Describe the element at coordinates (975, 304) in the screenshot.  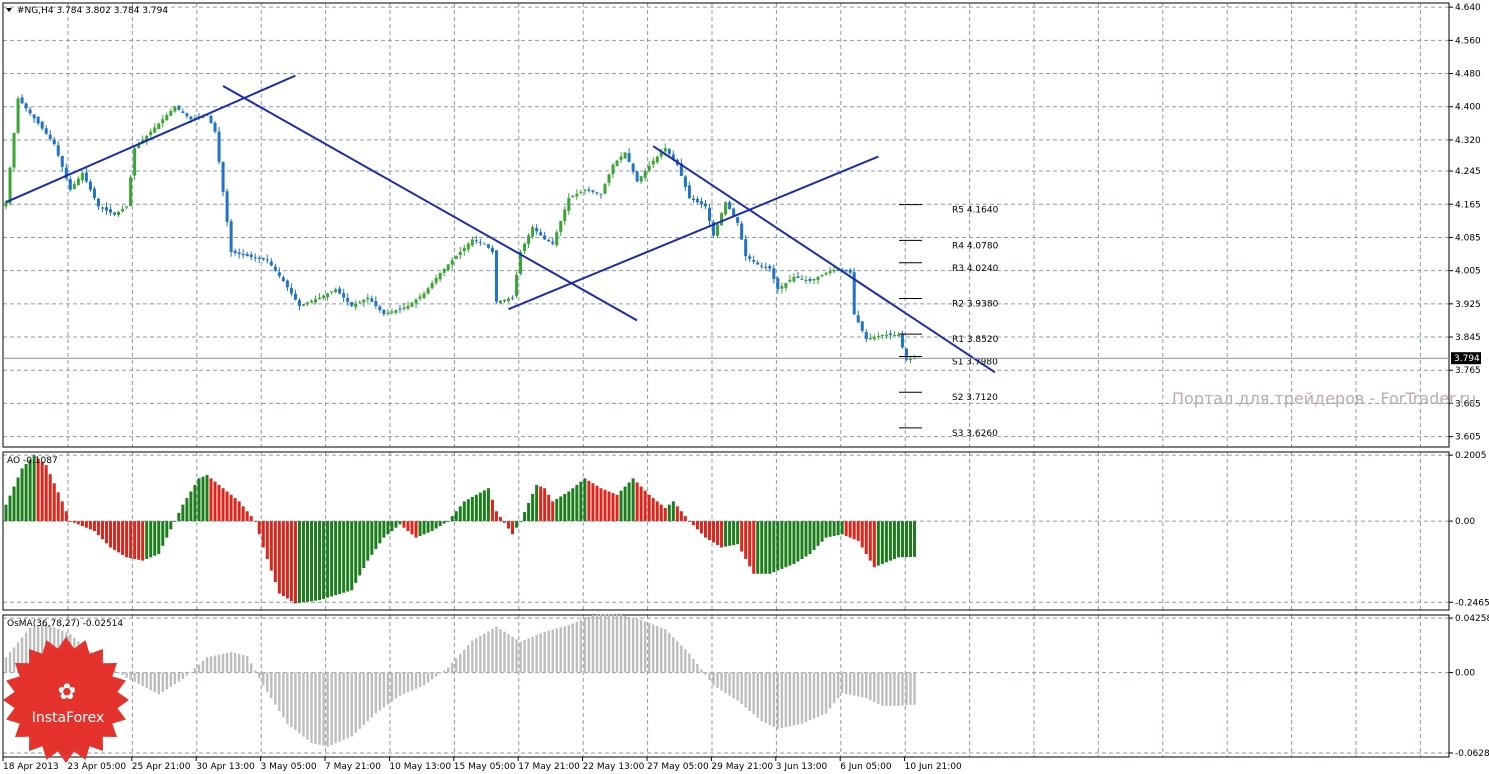
I see `pivot-label: R2 3.9380` at that location.